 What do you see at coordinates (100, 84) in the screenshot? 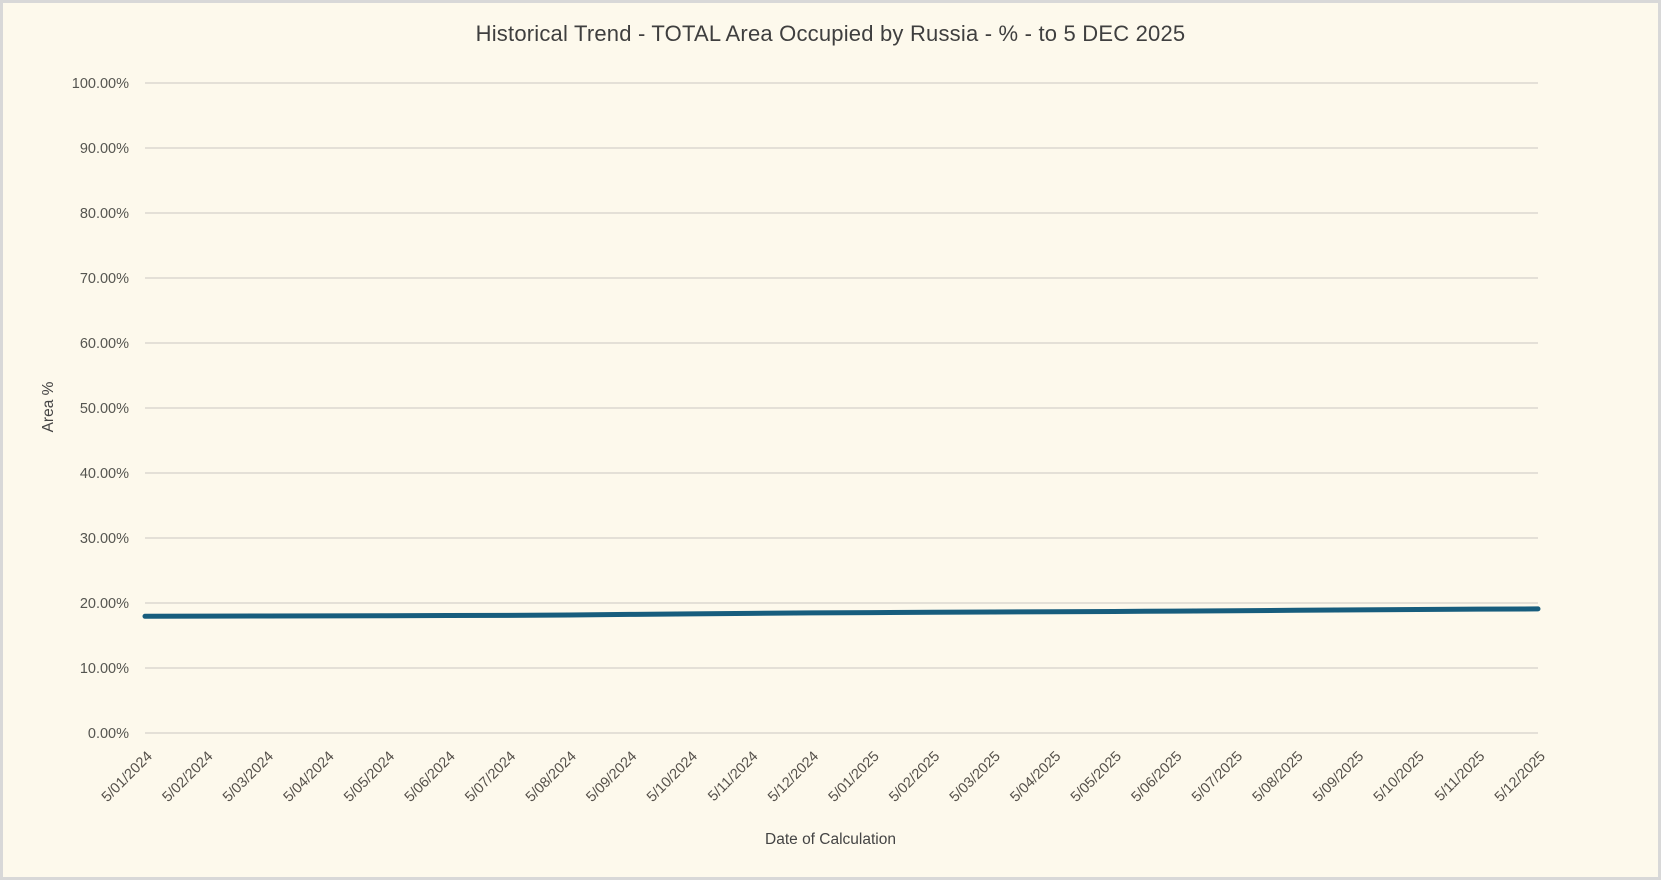
I see `y-tick-label: 100.00%` at bounding box center [100, 84].